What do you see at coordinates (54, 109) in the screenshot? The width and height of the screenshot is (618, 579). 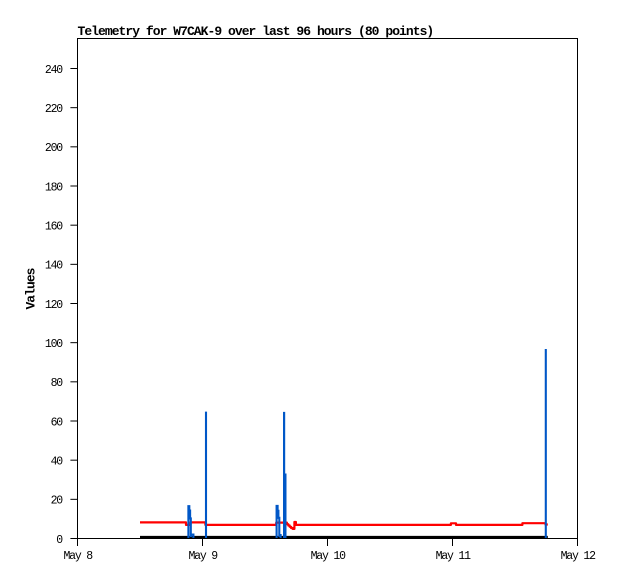 I see `svg-text: 220` at bounding box center [54, 109].